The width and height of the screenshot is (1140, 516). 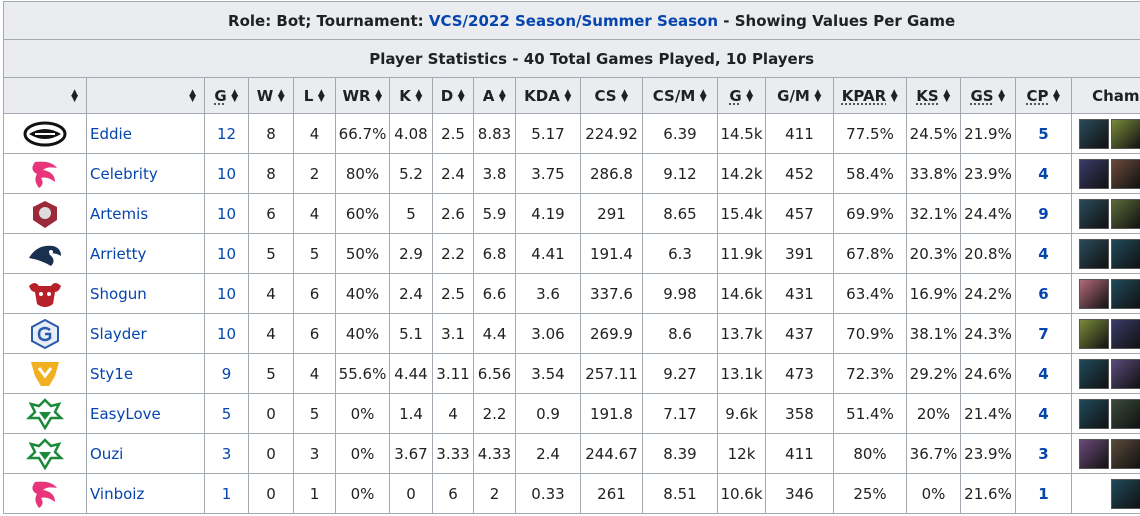 I want to click on games-link: 9, so click(x=226, y=373).